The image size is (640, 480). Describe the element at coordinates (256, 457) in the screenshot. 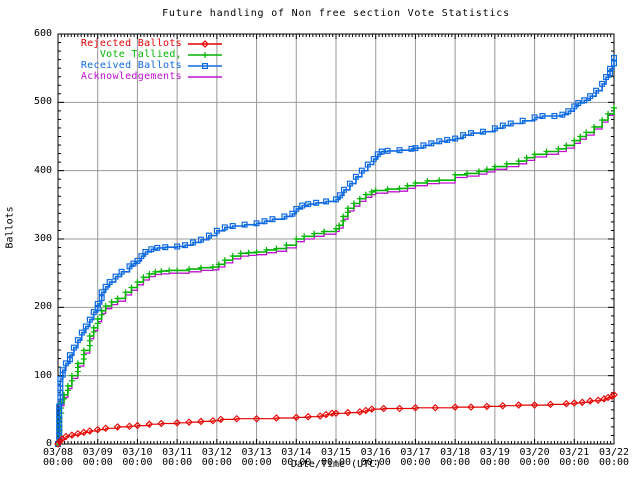

I see `x-tick-label: 03/13 00:00` at that location.